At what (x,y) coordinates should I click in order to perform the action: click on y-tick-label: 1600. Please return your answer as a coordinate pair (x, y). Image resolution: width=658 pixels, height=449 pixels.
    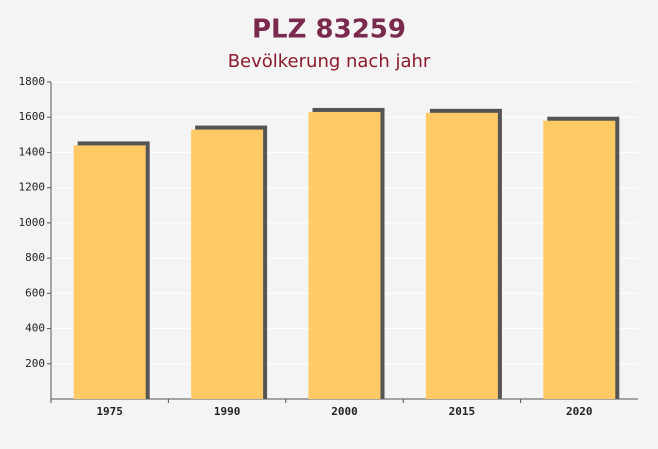
    Looking at the image, I should click on (32, 116).